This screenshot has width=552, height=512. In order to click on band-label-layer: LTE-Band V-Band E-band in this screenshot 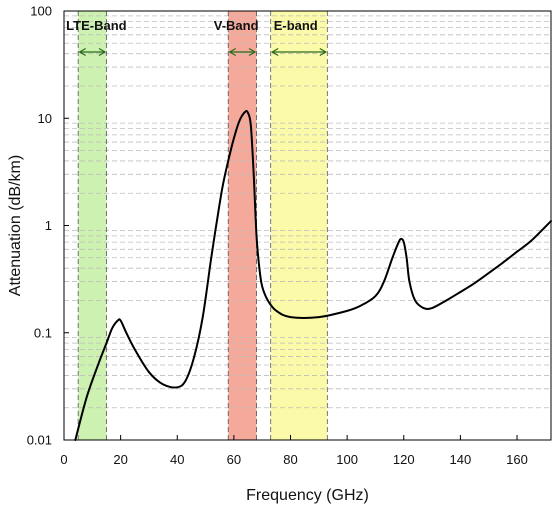, I will do `click(197, 37)`.